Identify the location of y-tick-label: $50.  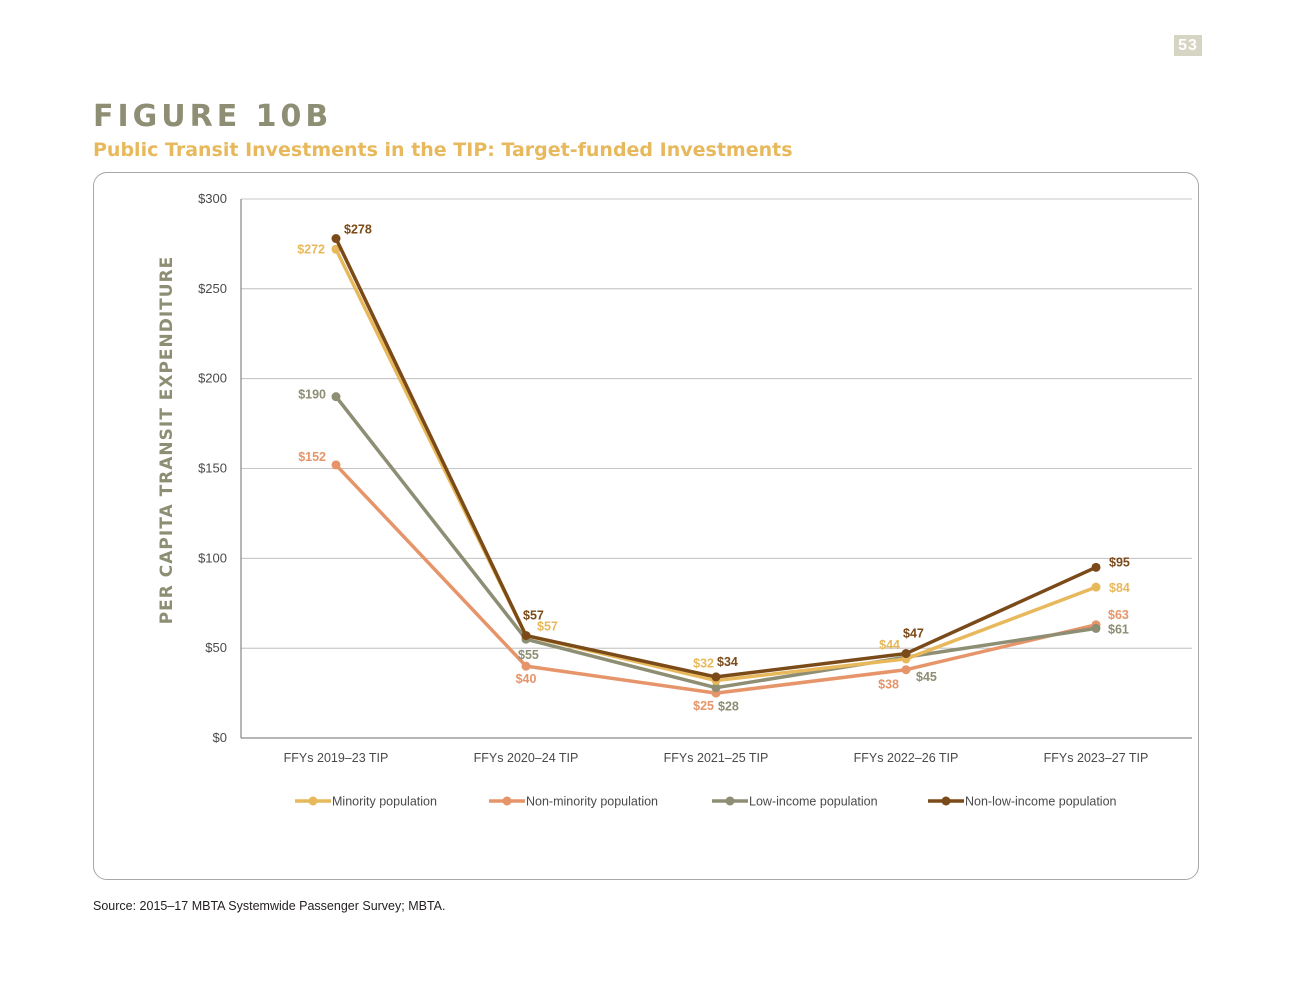
(216, 647).